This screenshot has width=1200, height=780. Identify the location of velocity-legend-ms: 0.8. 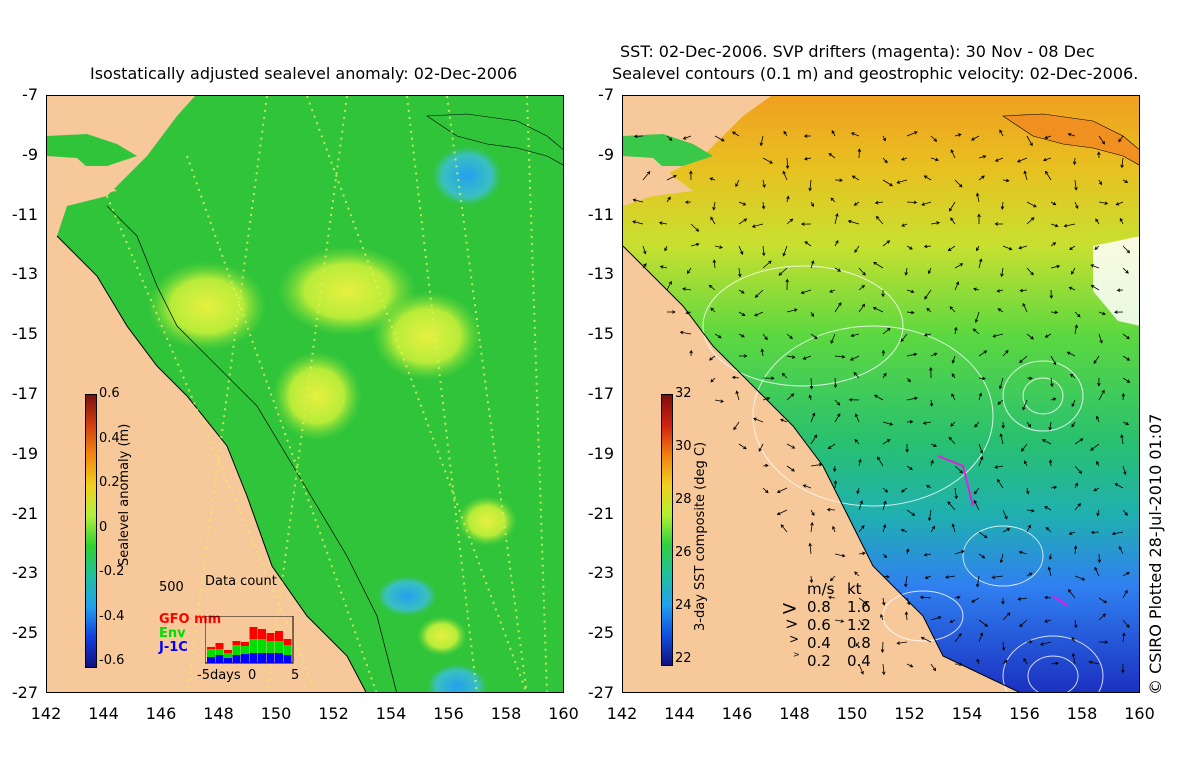
(819, 607).